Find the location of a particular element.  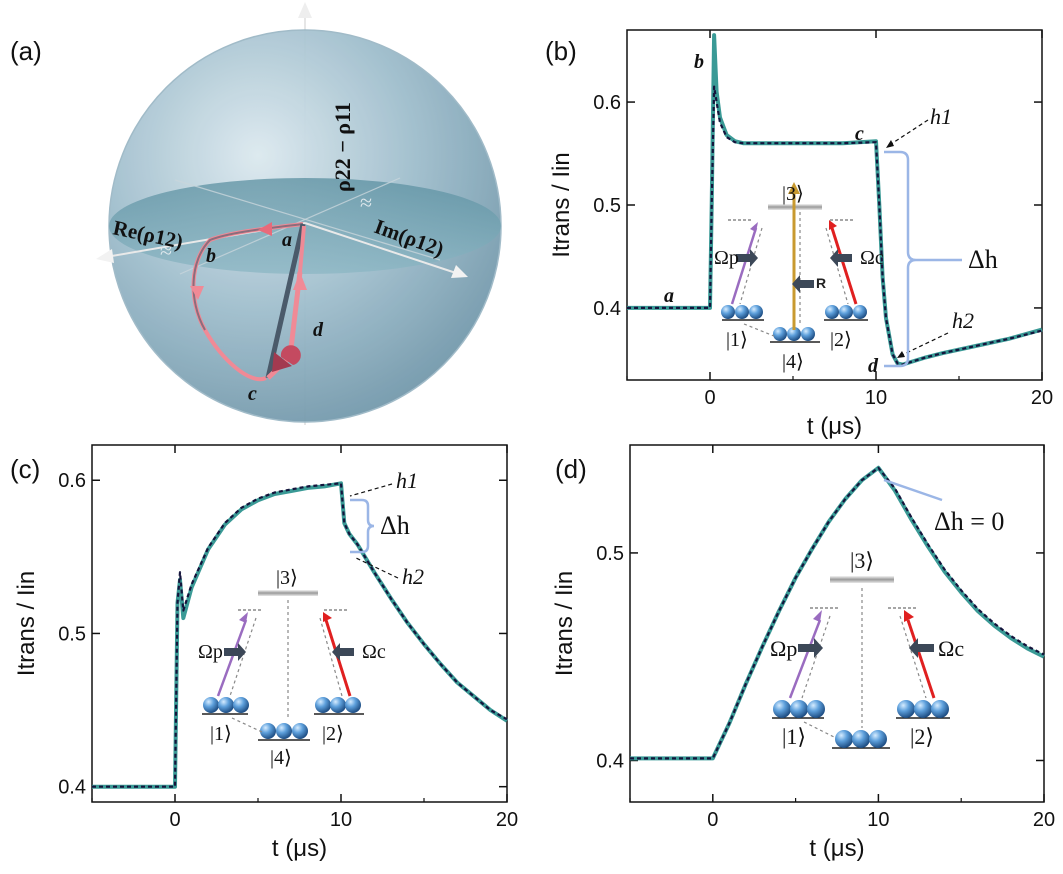

panel-label-c: (c) is located at coordinates (25, 469).